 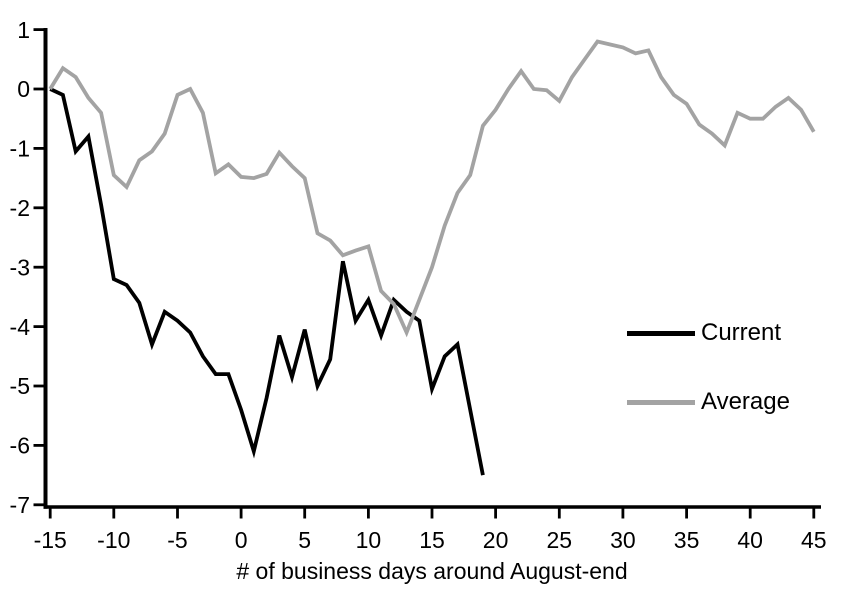 I want to click on x-tick-label: 45, so click(x=814, y=540).